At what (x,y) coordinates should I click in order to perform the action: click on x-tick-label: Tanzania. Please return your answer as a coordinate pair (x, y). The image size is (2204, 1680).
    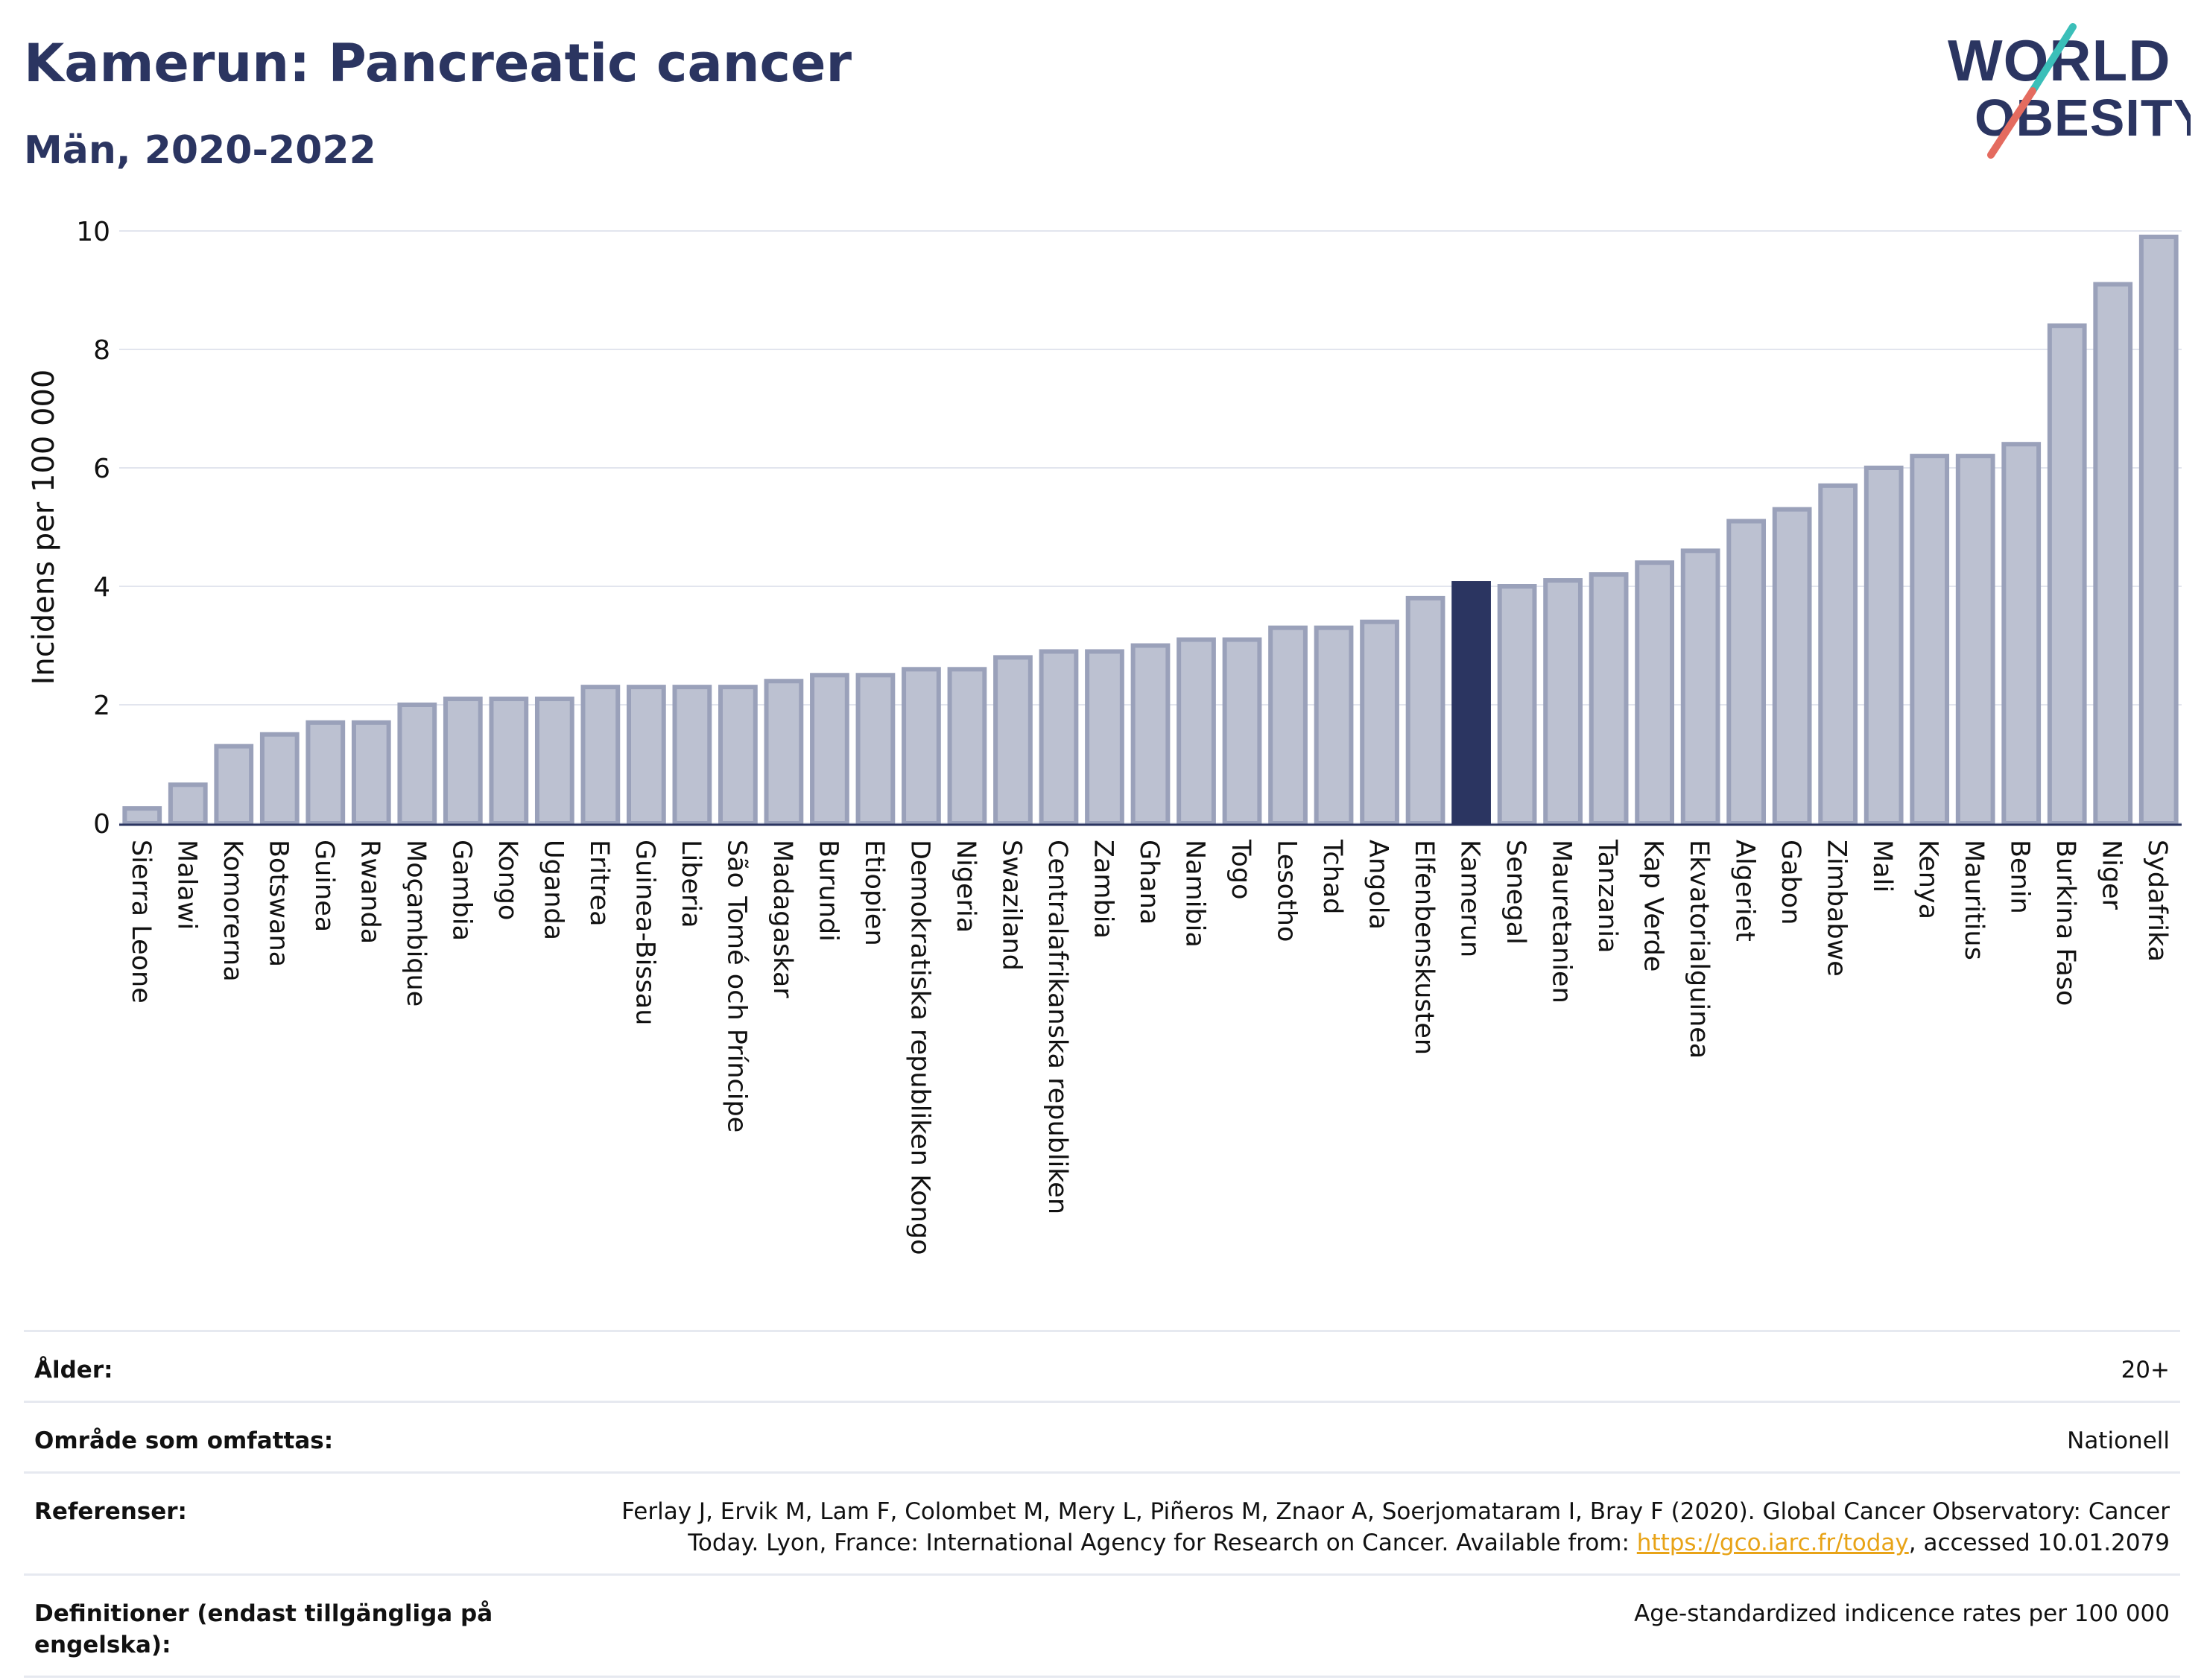
    Looking at the image, I should click on (1607, 896).